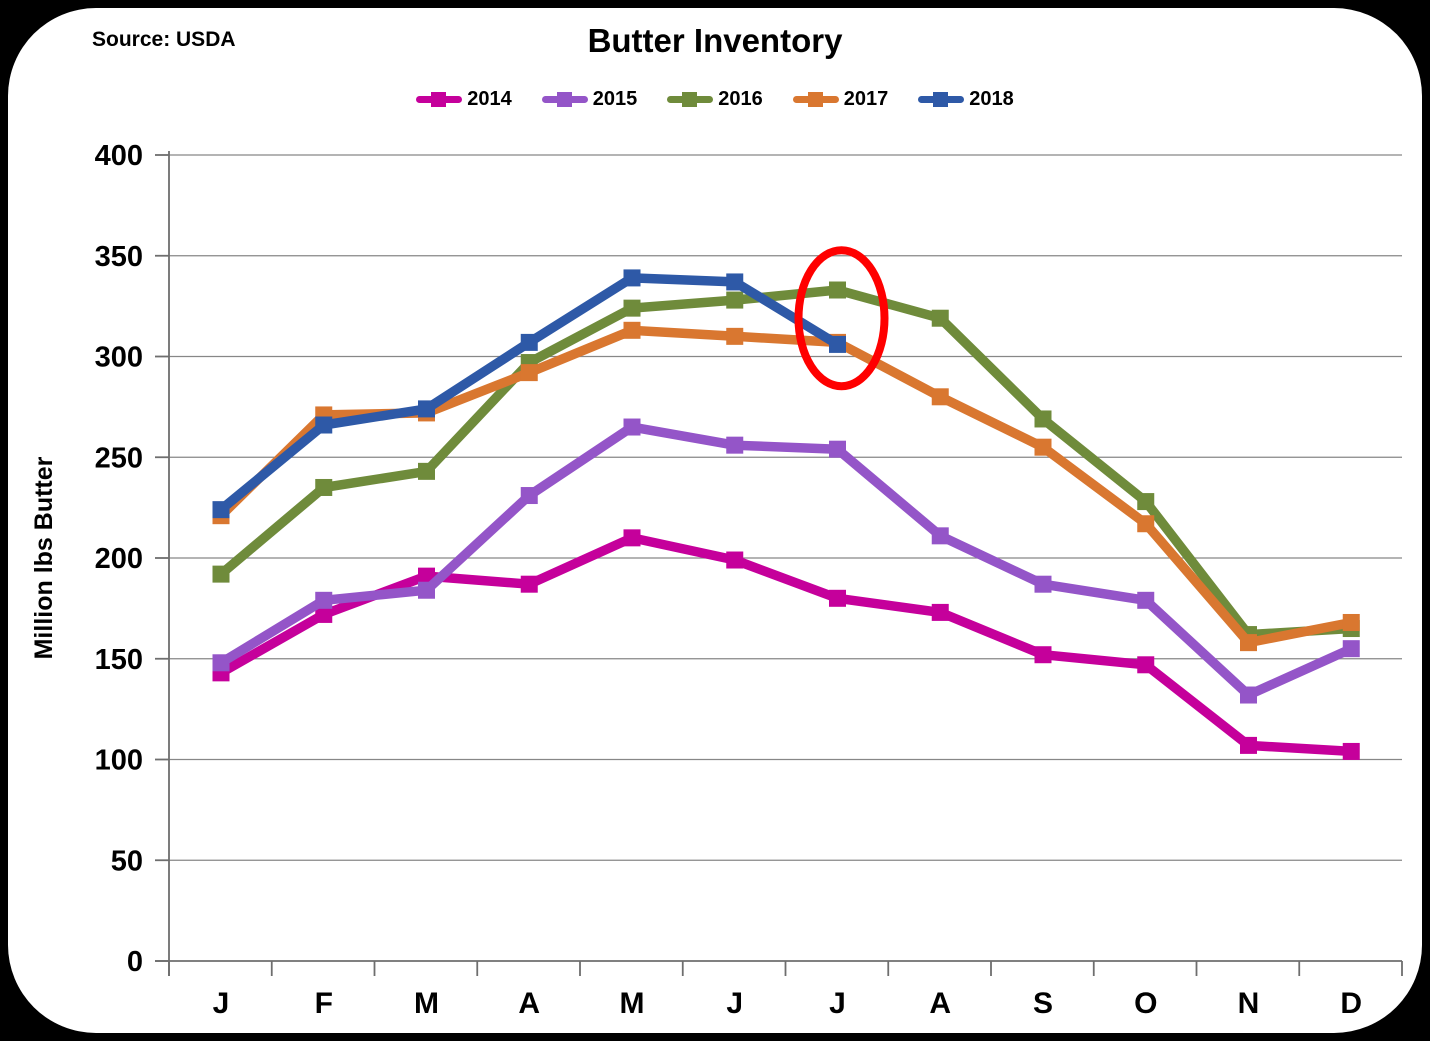  Describe the element at coordinates (632, 1003) in the screenshot. I see `x-tick-label-4: M` at that location.